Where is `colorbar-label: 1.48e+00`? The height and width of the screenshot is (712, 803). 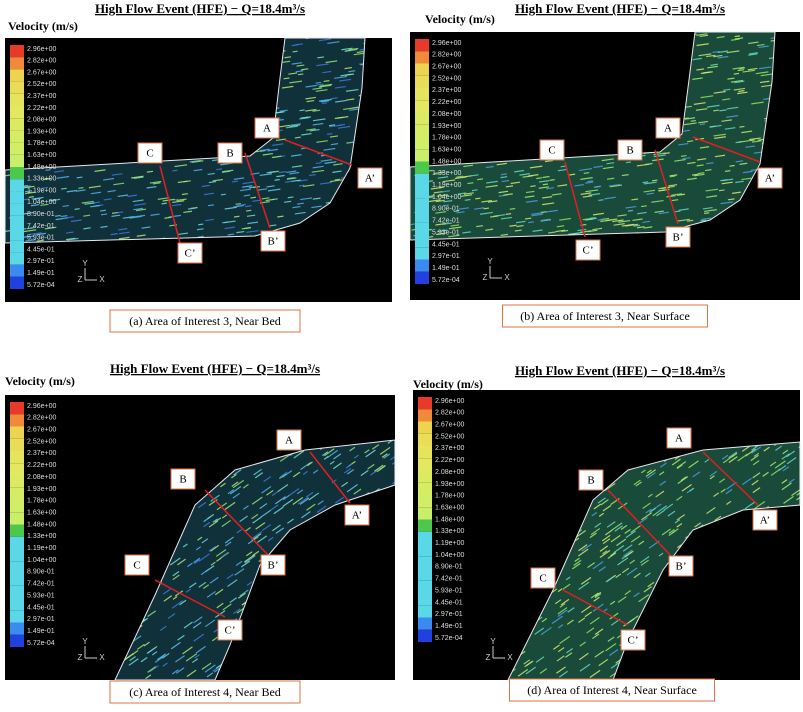 colorbar-label: 1.48e+00 is located at coordinates (449, 519).